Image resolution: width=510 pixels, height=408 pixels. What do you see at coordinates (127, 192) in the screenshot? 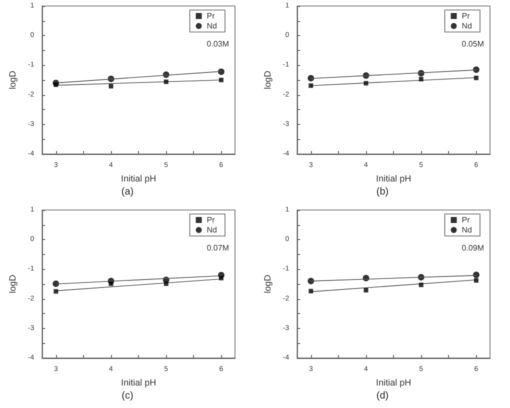
I see `text: (a)` at bounding box center [127, 192].